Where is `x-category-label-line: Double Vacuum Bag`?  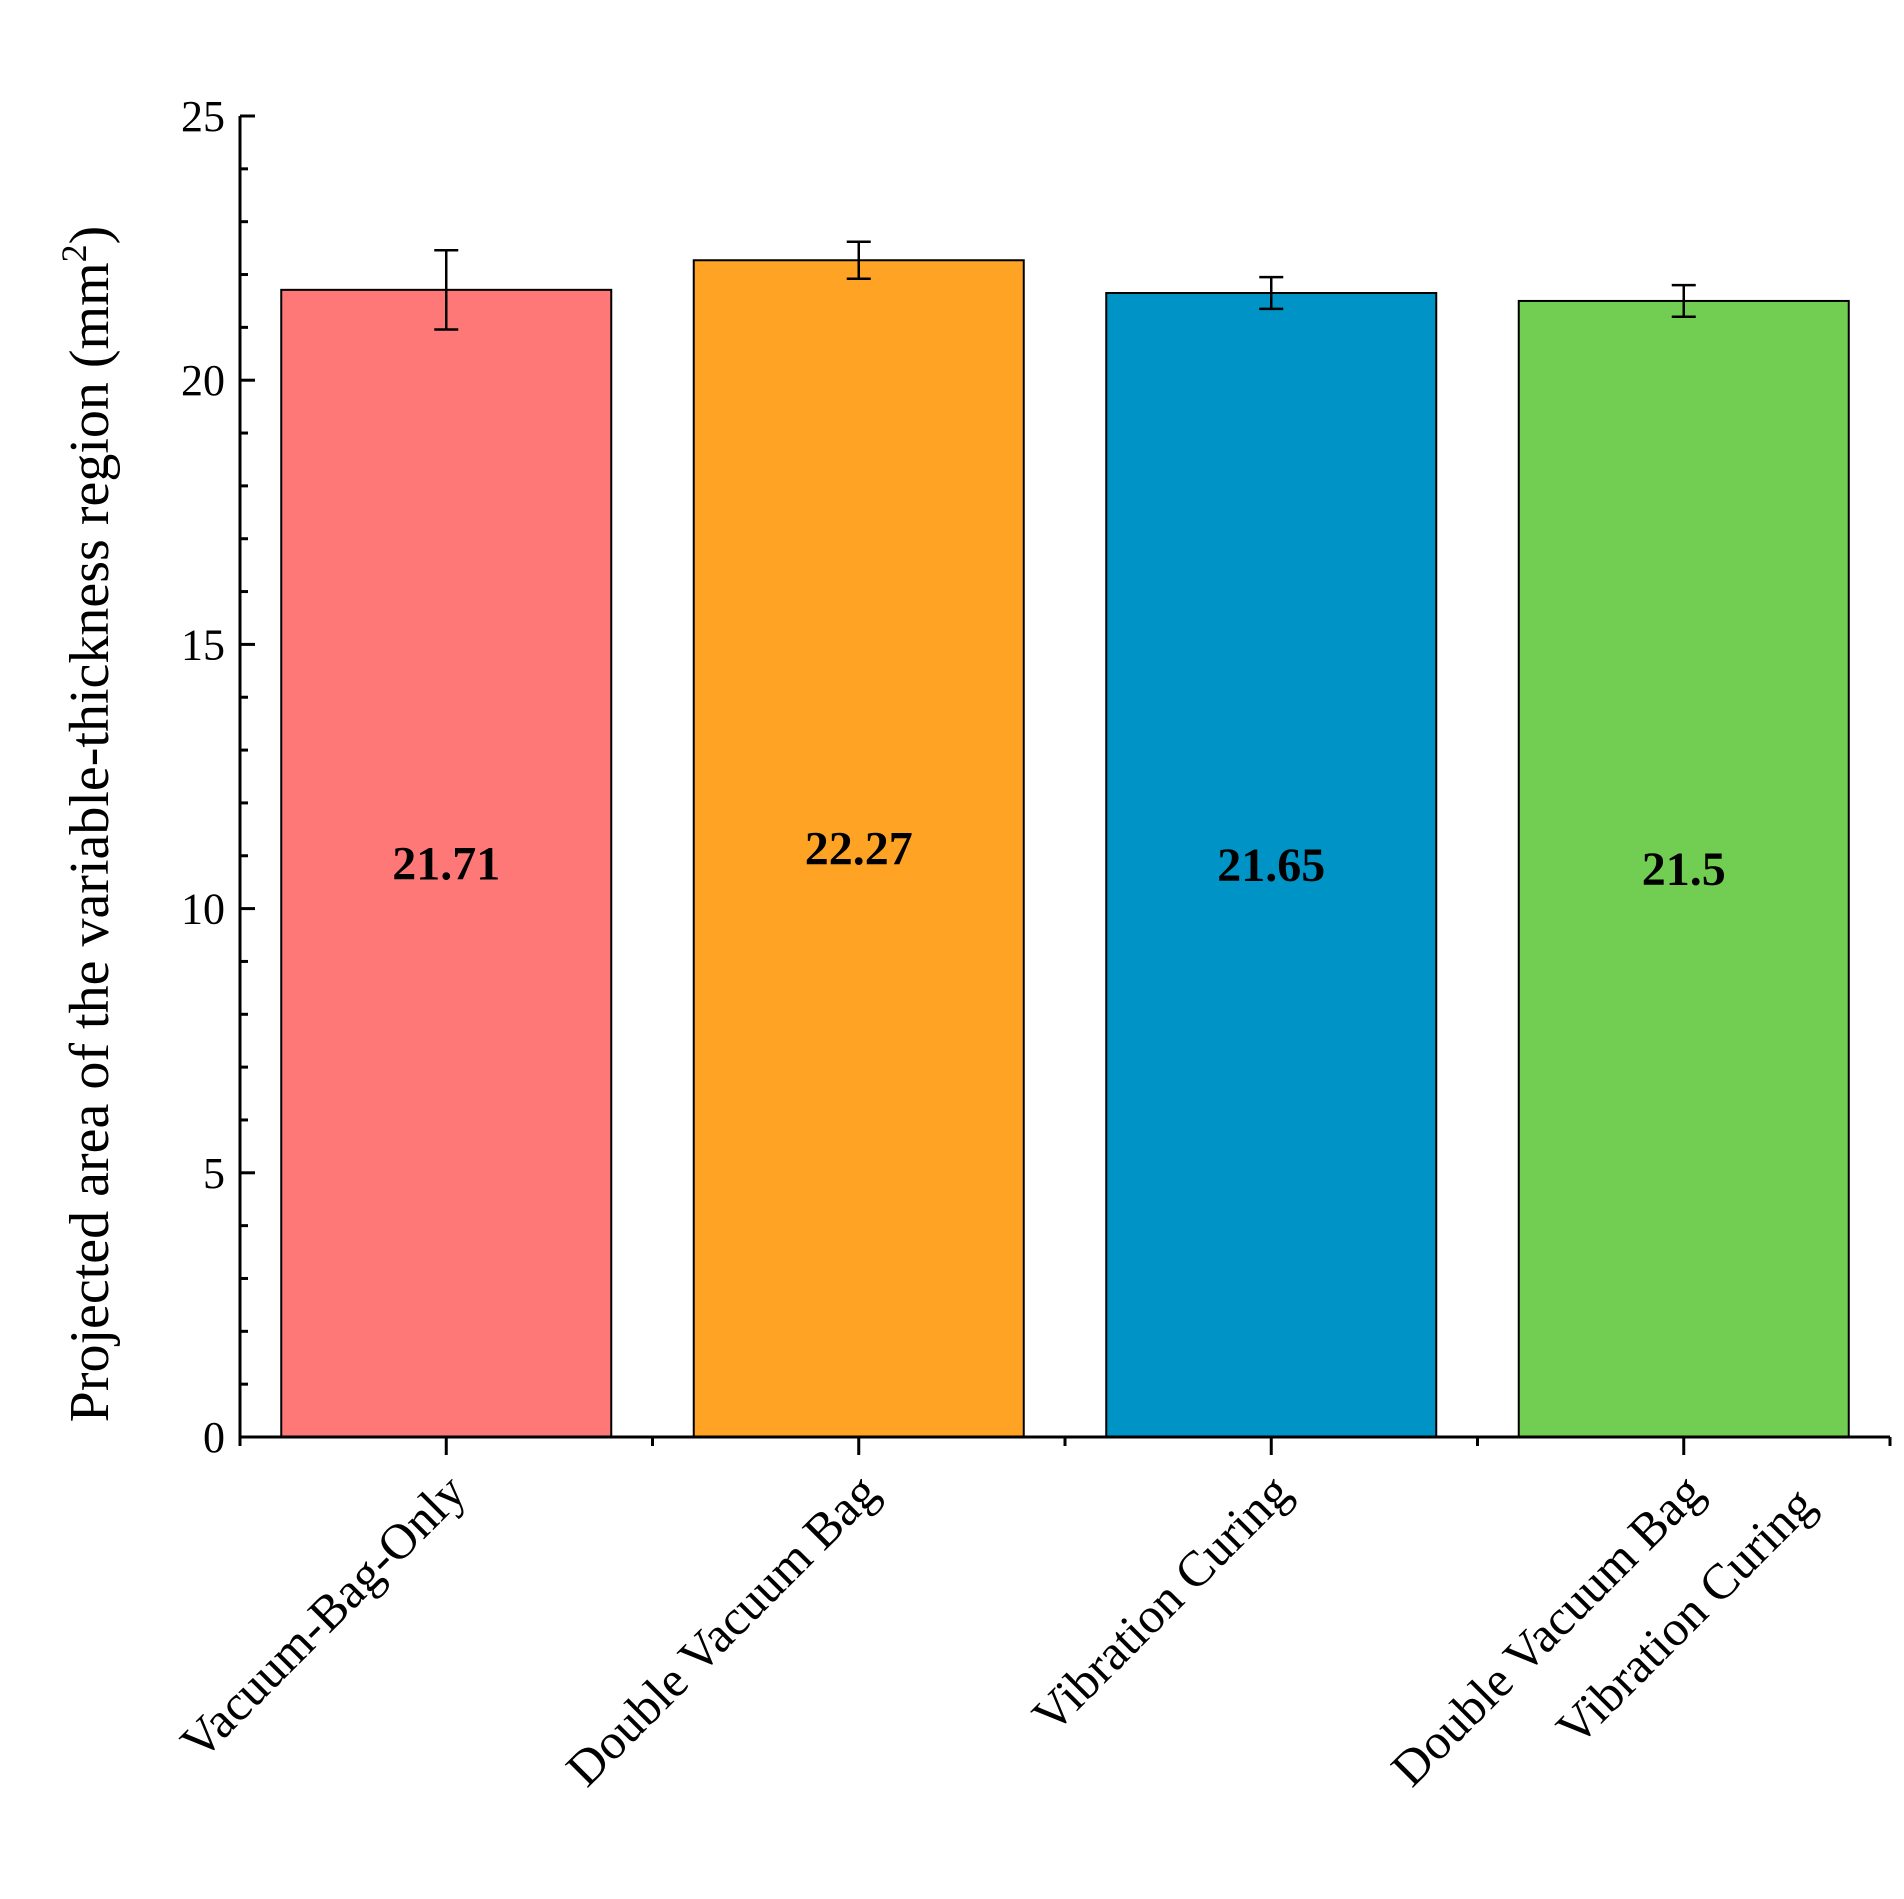
x-category-label-line: Double Vacuum Bag is located at coordinates (722, 1630).